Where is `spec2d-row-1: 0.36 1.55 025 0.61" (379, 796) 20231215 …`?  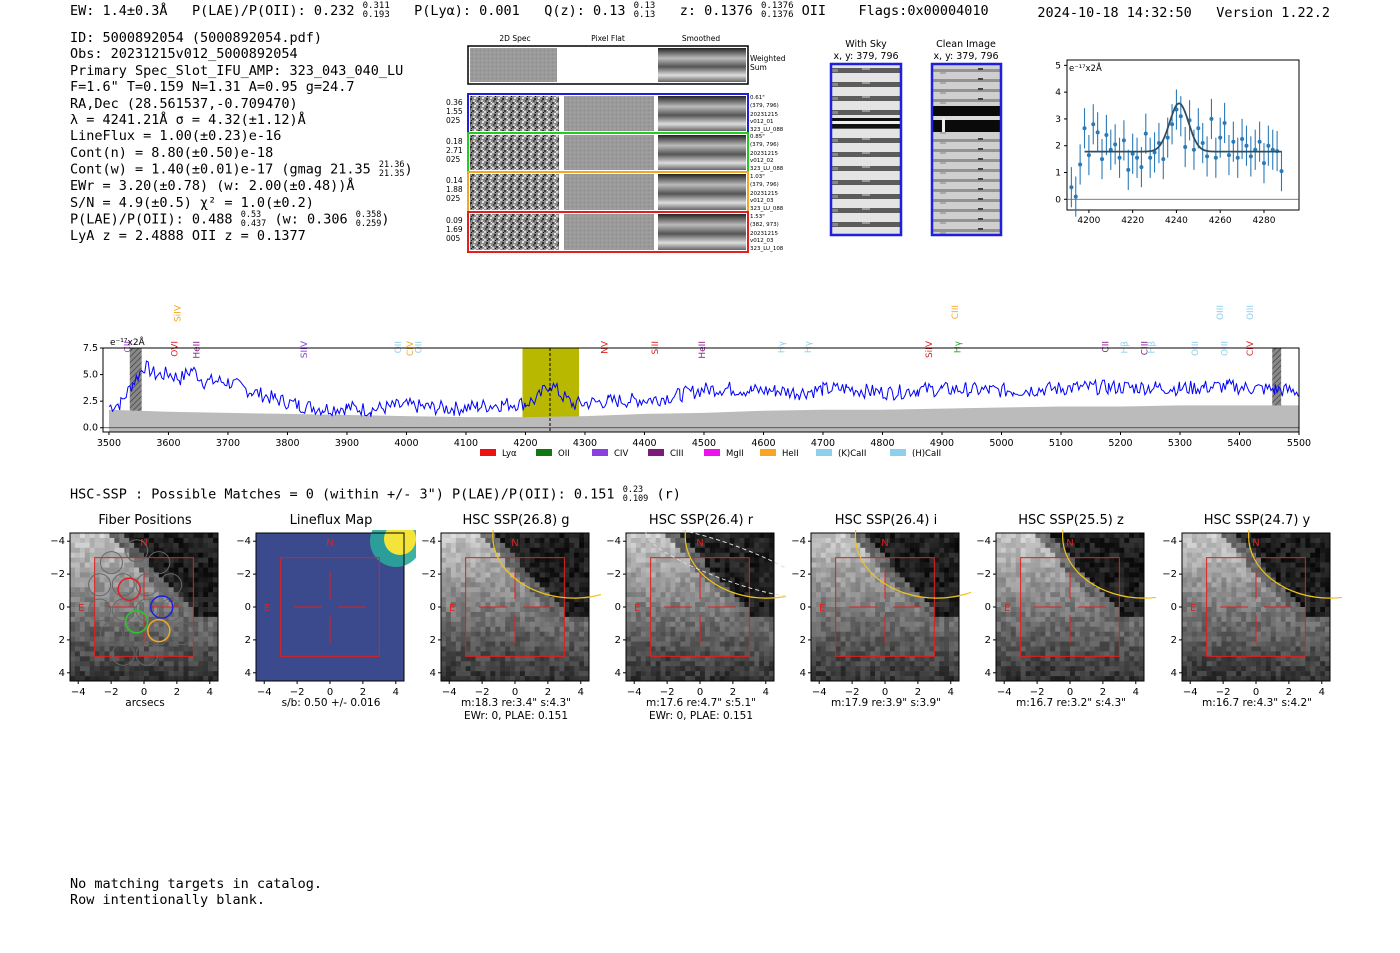 spec2d-row-1: 0.36 1.55 025 0.61" (379, 796) 20231215 … is located at coordinates (615, 113).